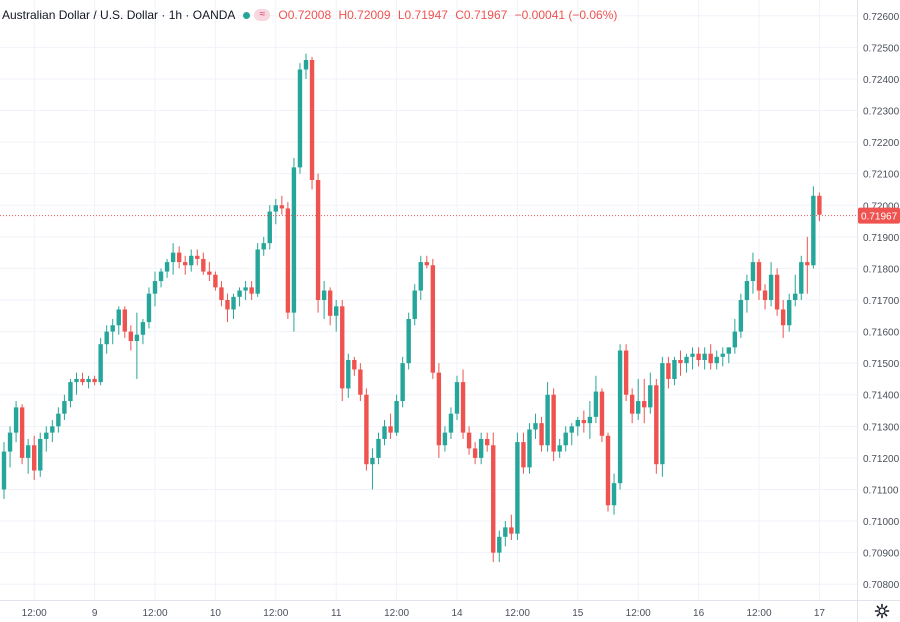  I want to click on high-value: H0.72009, so click(364, 15).